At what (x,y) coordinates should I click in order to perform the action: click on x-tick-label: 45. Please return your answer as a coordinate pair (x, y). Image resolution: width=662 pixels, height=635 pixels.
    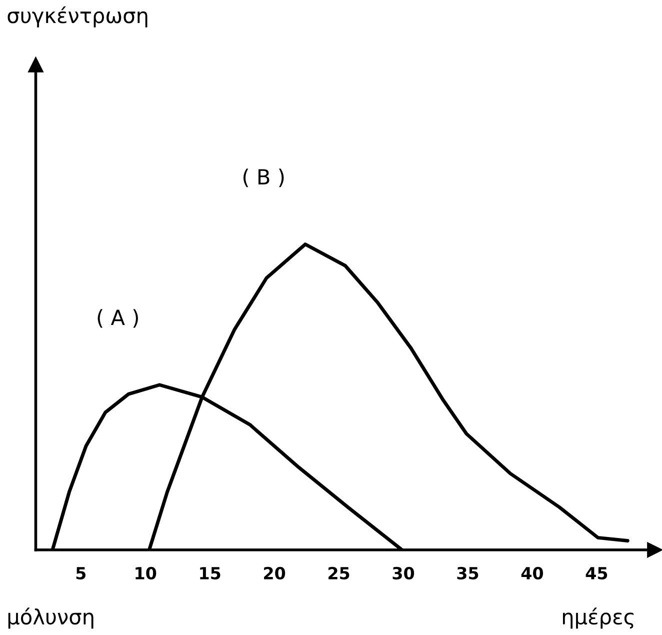
    Looking at the image, I should click on (597, 573).